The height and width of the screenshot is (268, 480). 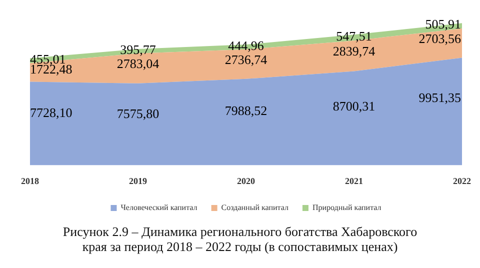 I want to click on data-label: 9951,35, so click(x=439, y=97).